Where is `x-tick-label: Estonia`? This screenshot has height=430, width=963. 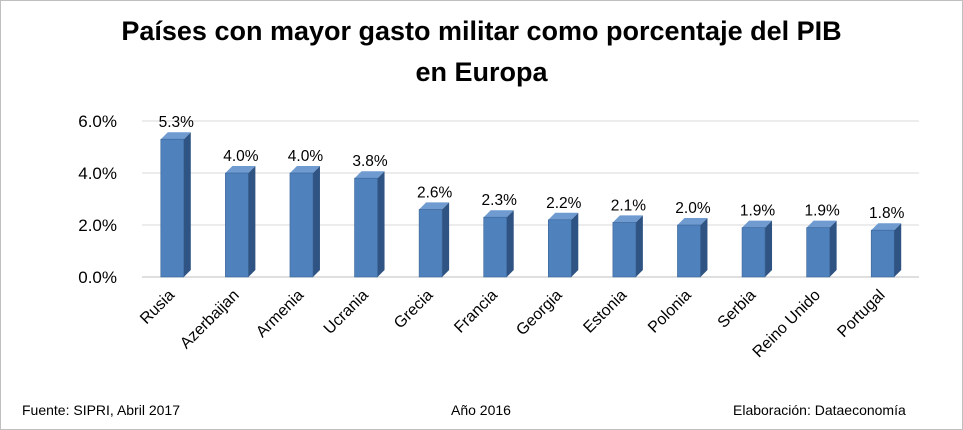 x-tick-label: Estonia is located at coordinates (605, 312).